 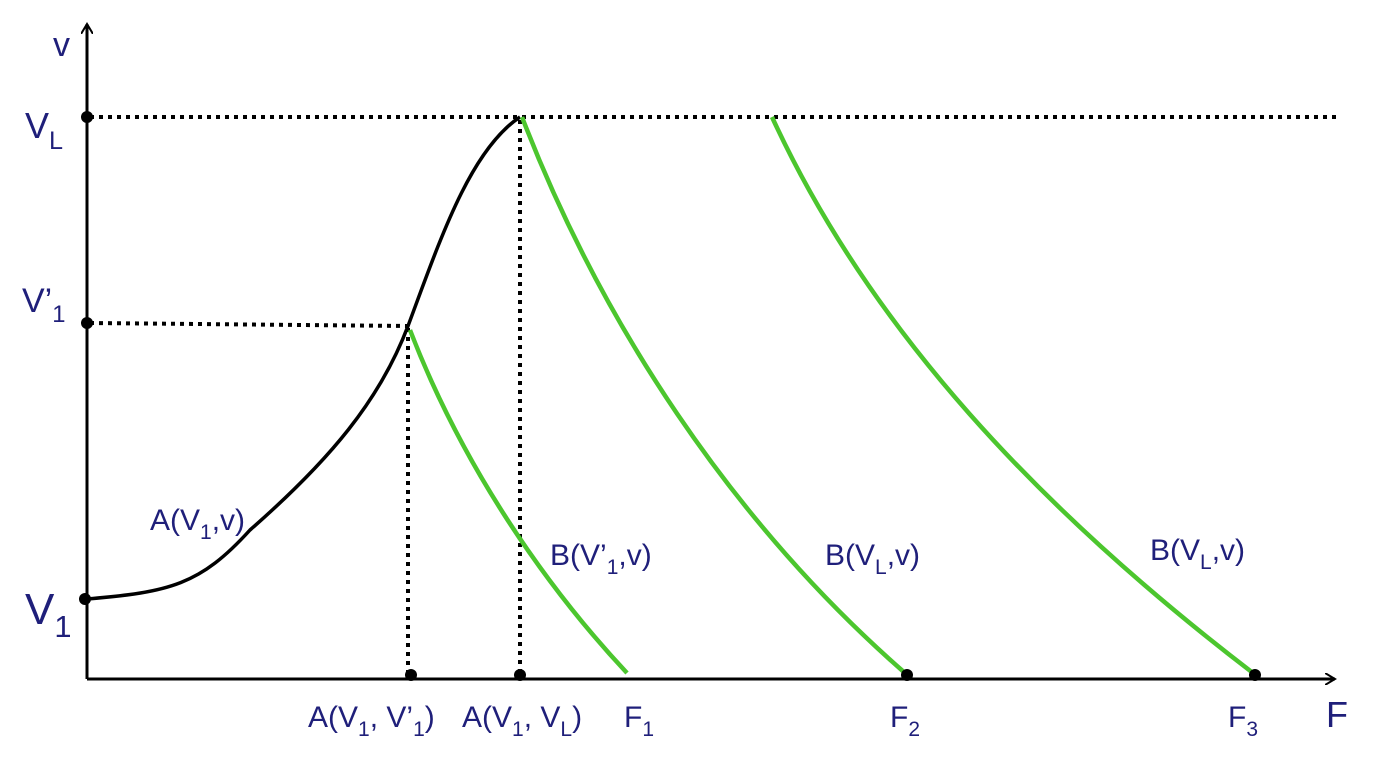 I want to click on text-part: , V, so click(x=542, y=717).